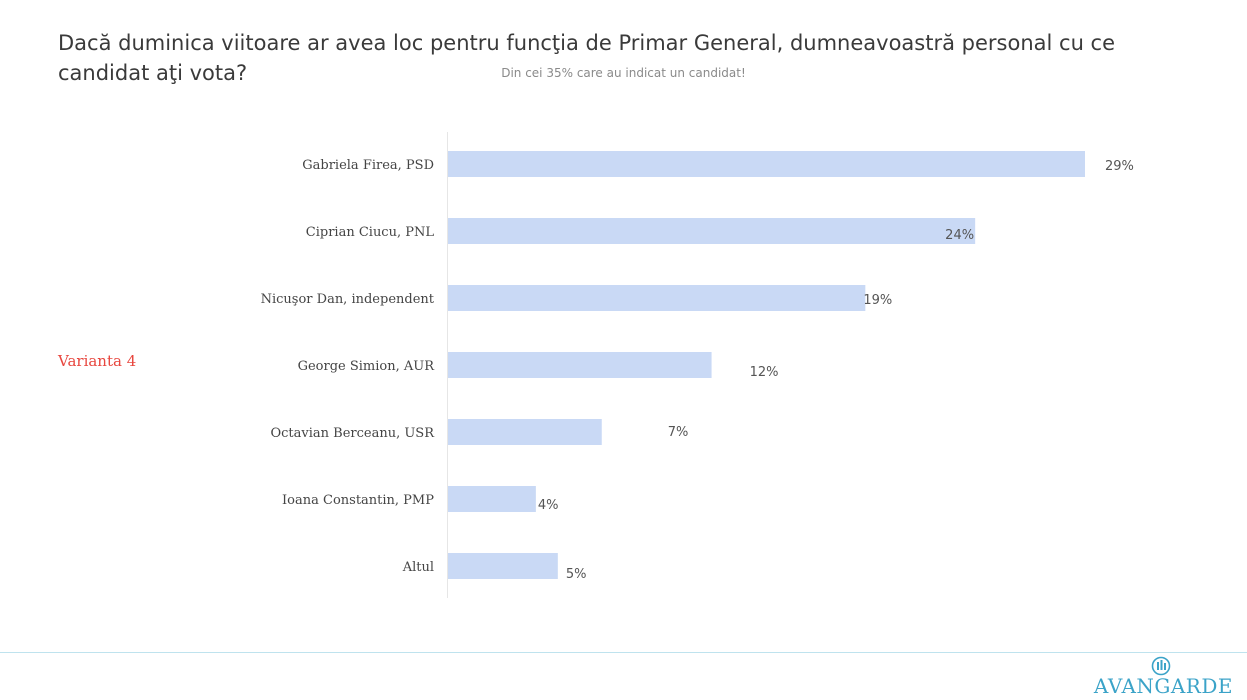 This screenshot has height=700, width=1247. What do you see at coordinates (97, 361) in the screenshot?
I see `variant-label: Varianta 4` at bounding box center [97, 361].